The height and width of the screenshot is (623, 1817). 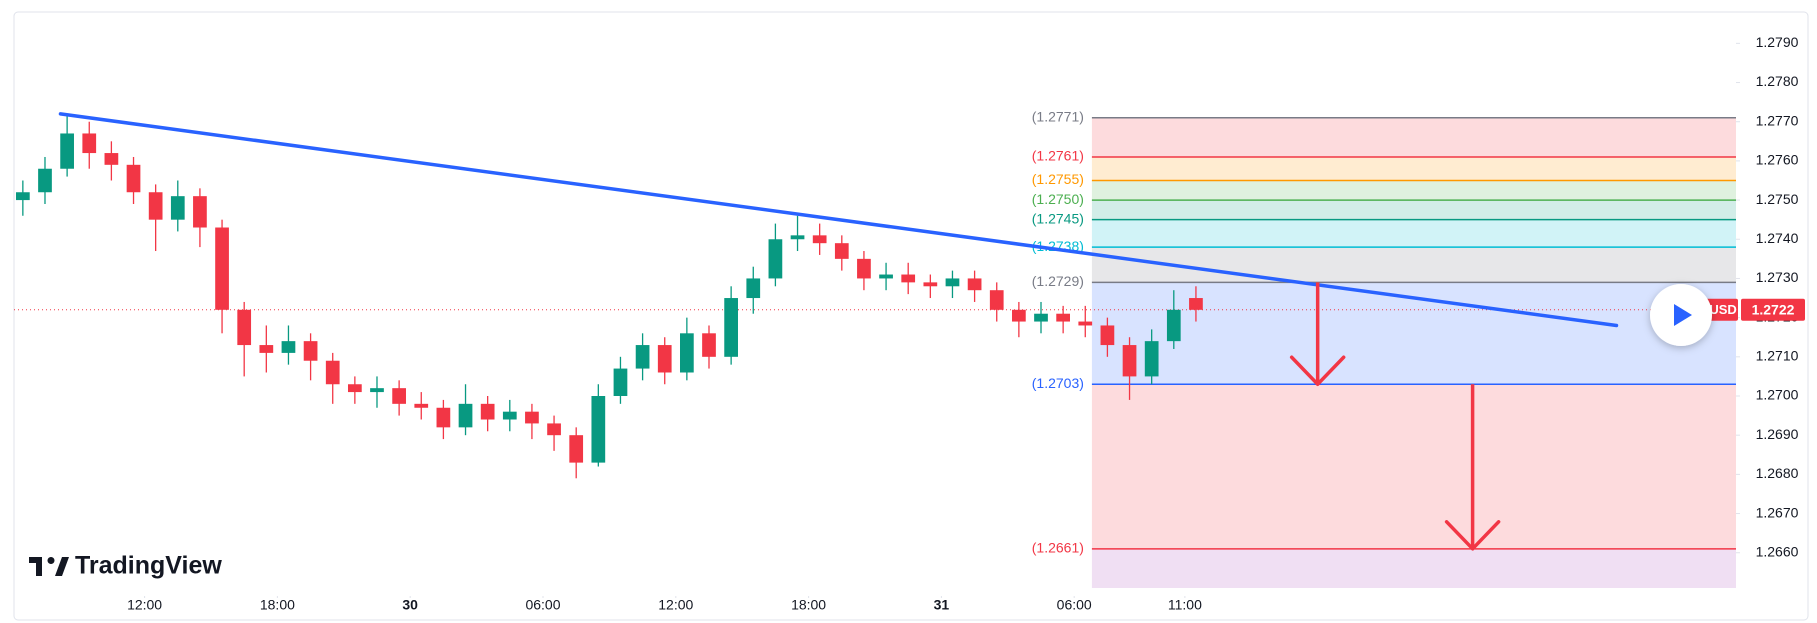 I want to click on logo-text: TradingView, so click(x=148, y=566).